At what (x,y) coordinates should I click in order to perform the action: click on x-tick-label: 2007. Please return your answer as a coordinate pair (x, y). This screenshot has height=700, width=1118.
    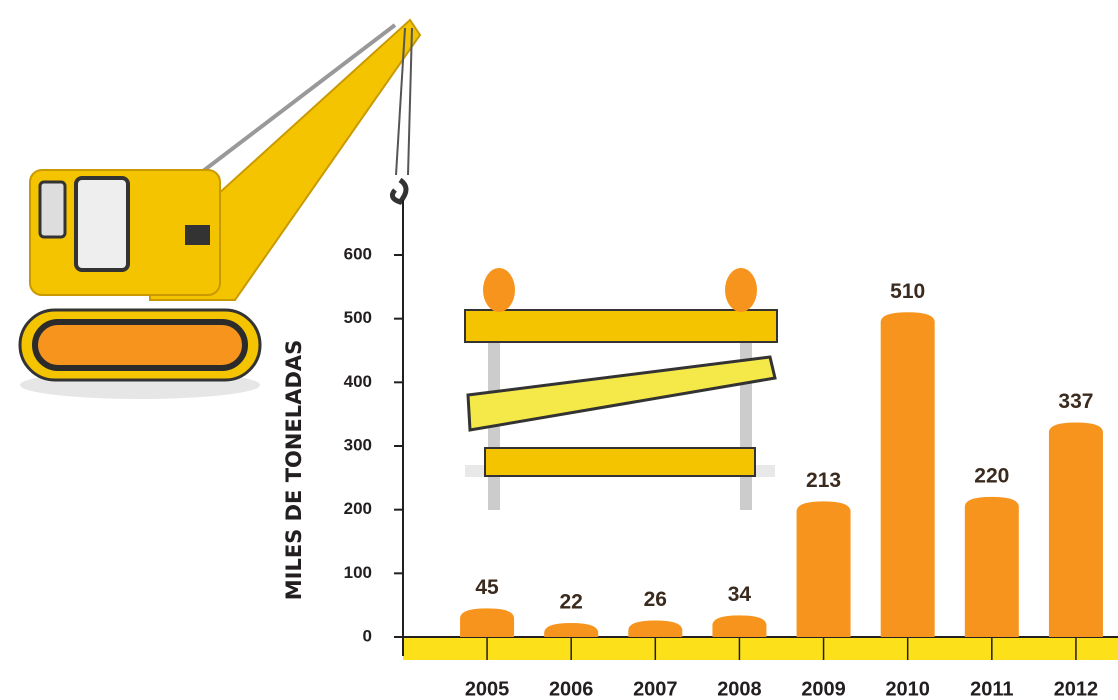
    Looking at the image, I should click on (655, 689).